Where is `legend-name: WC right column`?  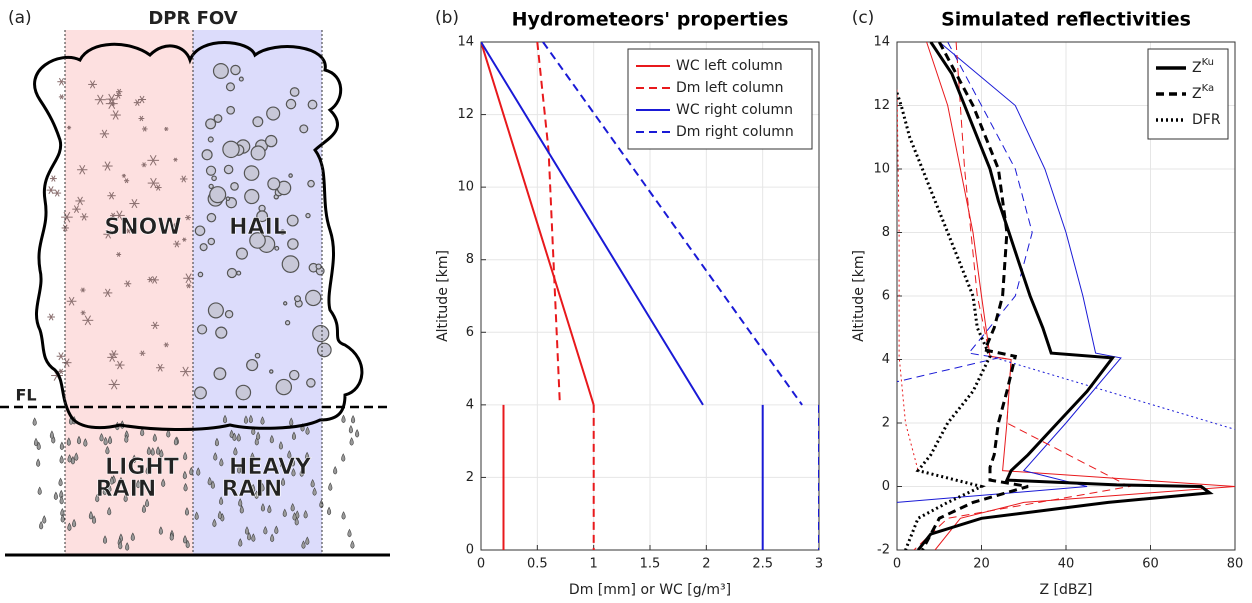 legend-name: WC right column is located at coordinates (734, 110).